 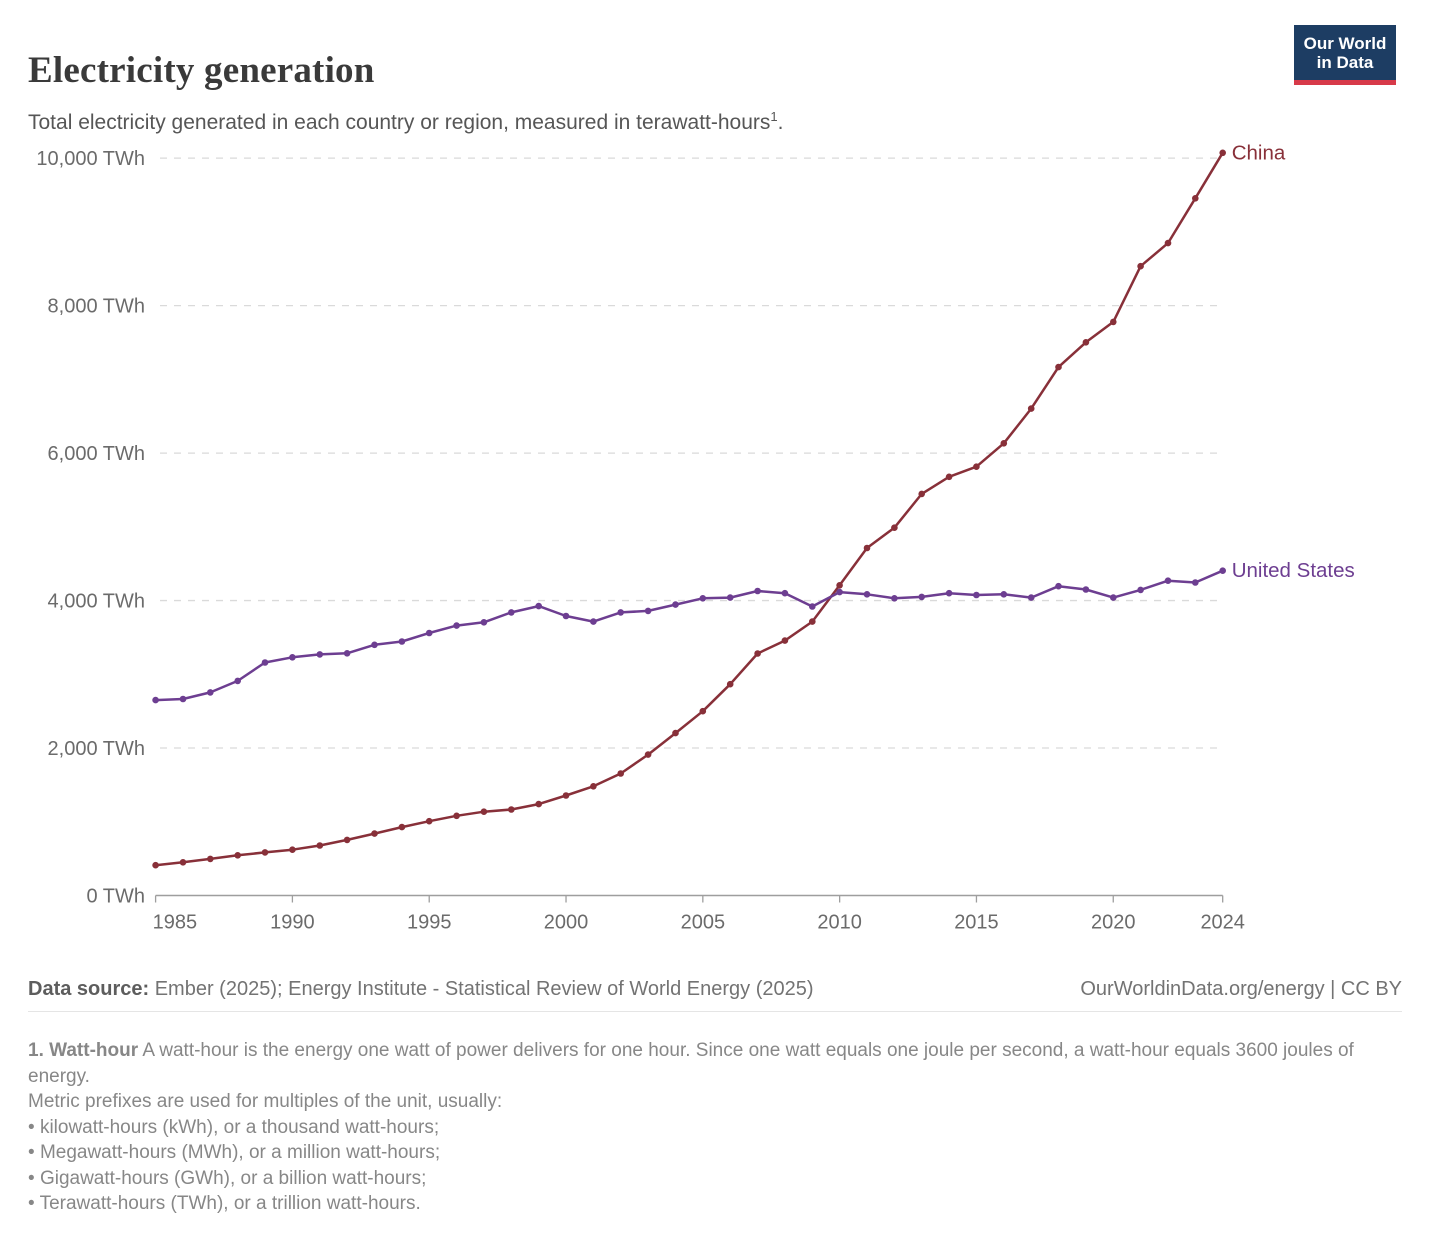 What do you see at coordinates (703, 923) in the screenshot?
I see `x-axis-tick-label: 2005` at bounding box center [703, 923].